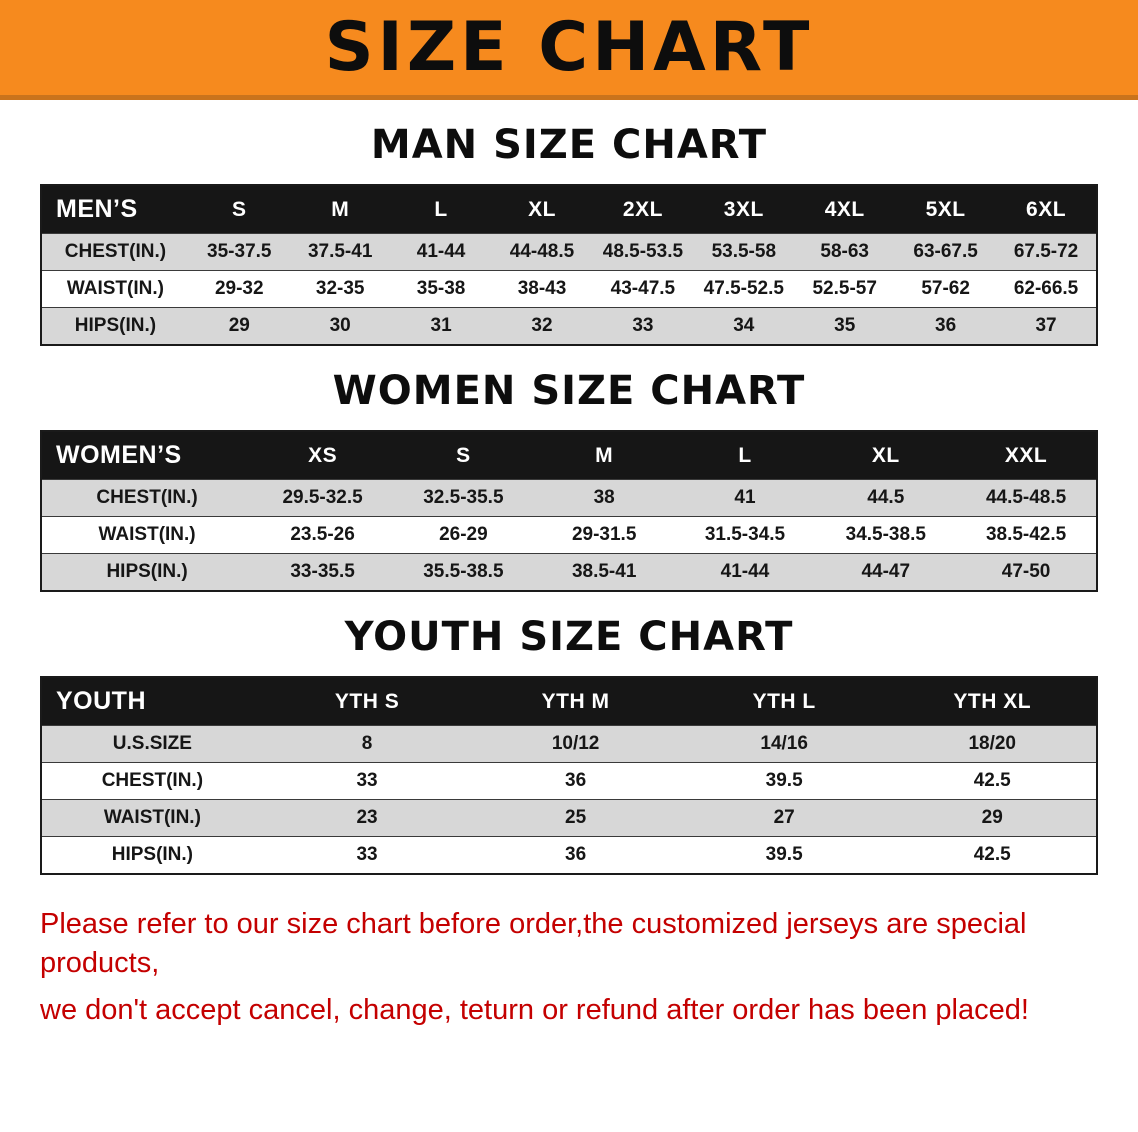 The width and height of the screenshot is (1138, 1132). I want to click on table-header-row: YOUTH YTH S YTH M YTH L YTH XL, so click(569, 701).